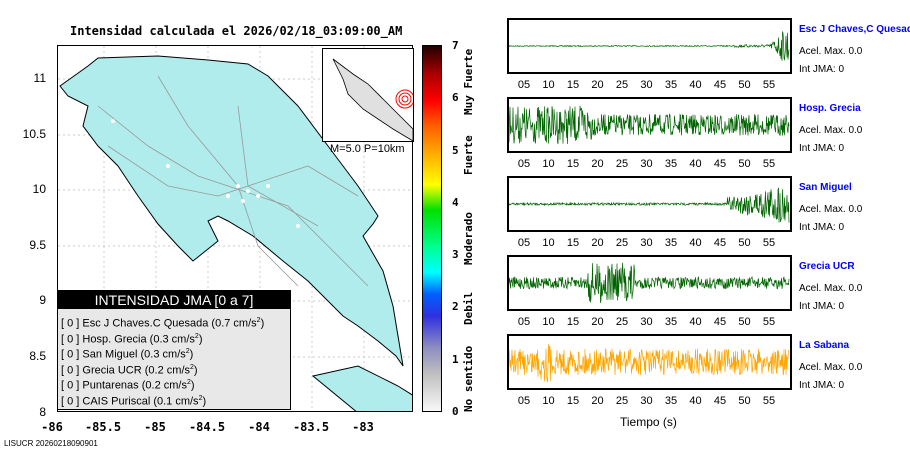 This screenshot has width=910, height=460. I want to click on station-name: San Miguel, so click(825, 187).